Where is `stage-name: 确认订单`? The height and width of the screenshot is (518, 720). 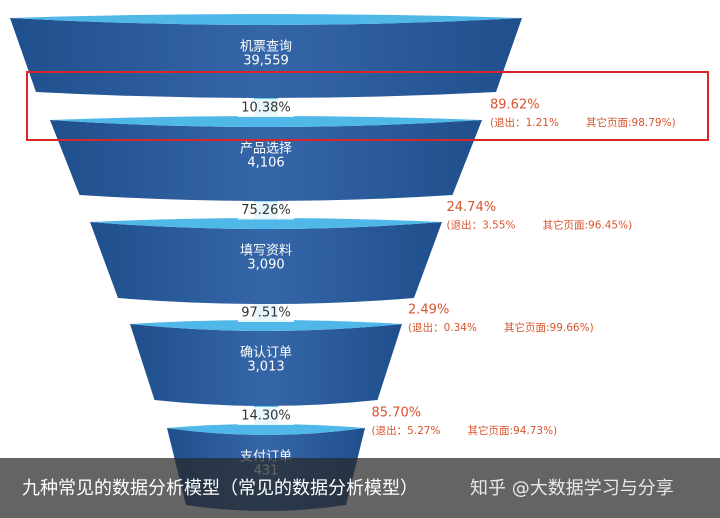
stage-name: 确认订单 is located at coordinates (266, 353).